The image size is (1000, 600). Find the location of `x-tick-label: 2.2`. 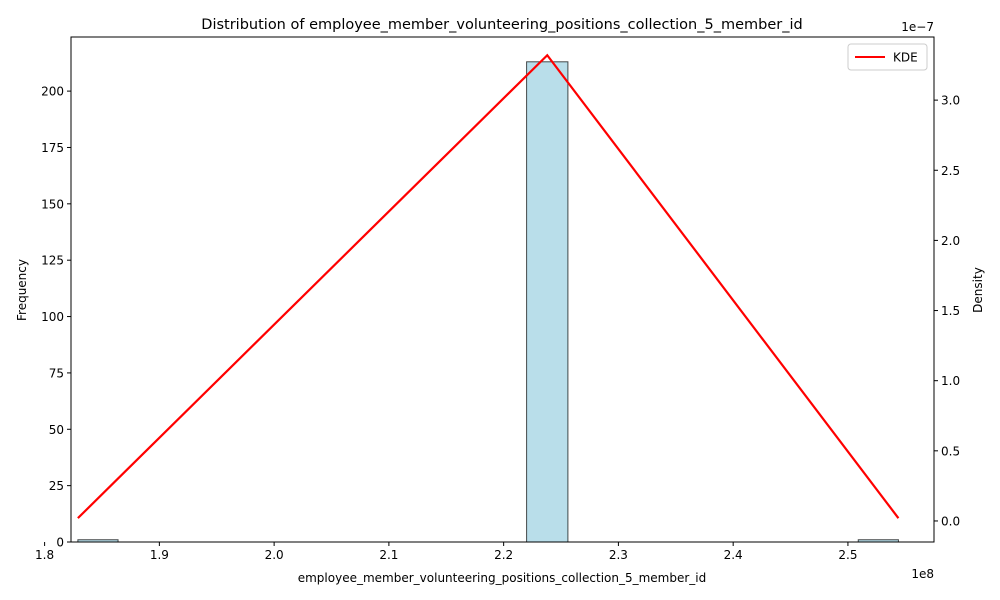

x-tick-label: 2.2 is located at coordinates (503, 555).